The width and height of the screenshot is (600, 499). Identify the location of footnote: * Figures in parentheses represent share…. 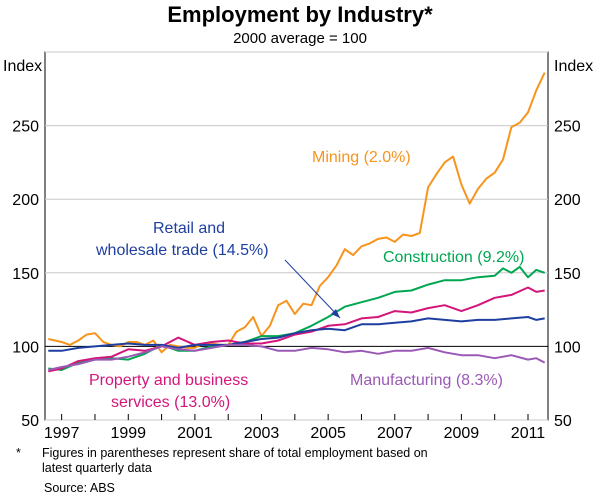
(222, 461).